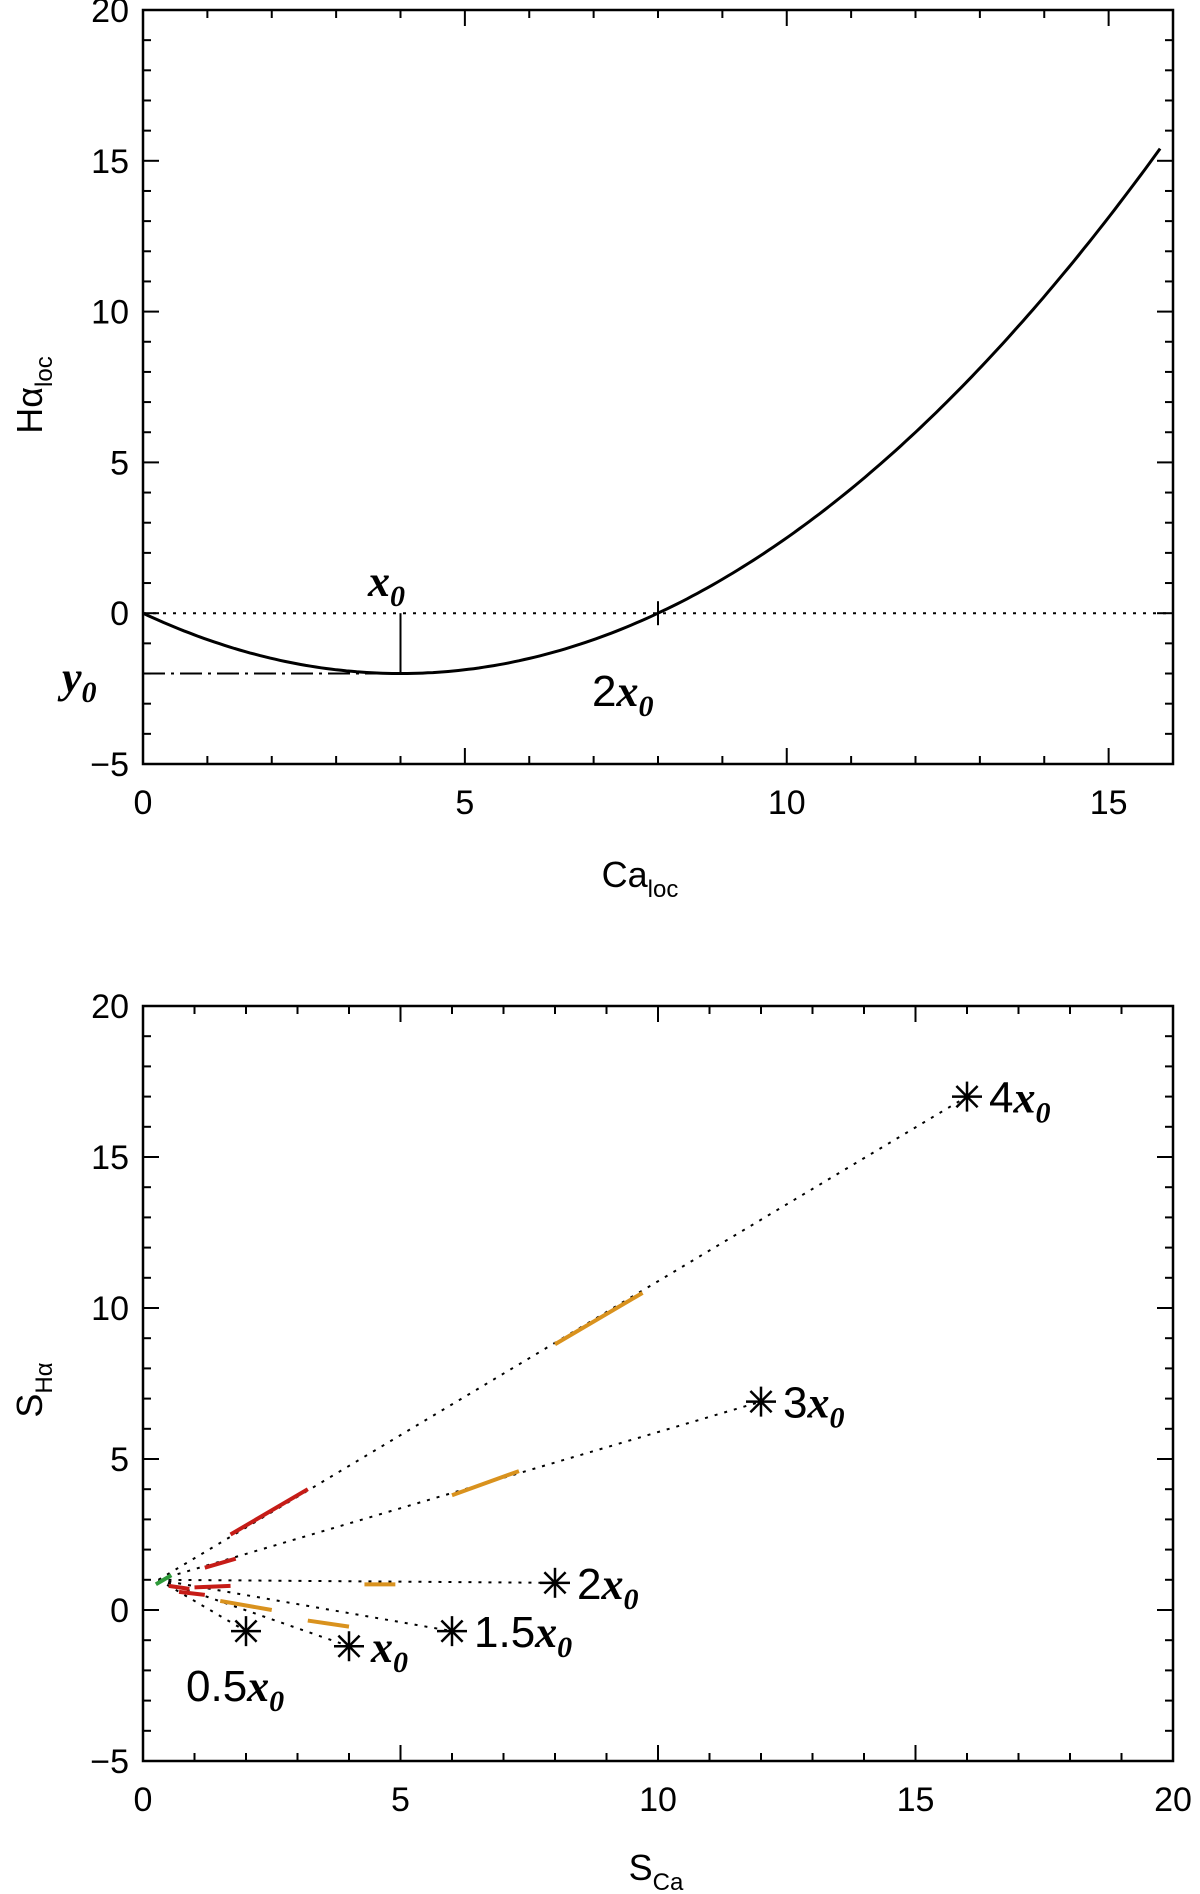 Image resolution: width=1200 pixels, height=1894 pixels. I want to click on annotation-2x0-prefix: 2, so click(604, 691).